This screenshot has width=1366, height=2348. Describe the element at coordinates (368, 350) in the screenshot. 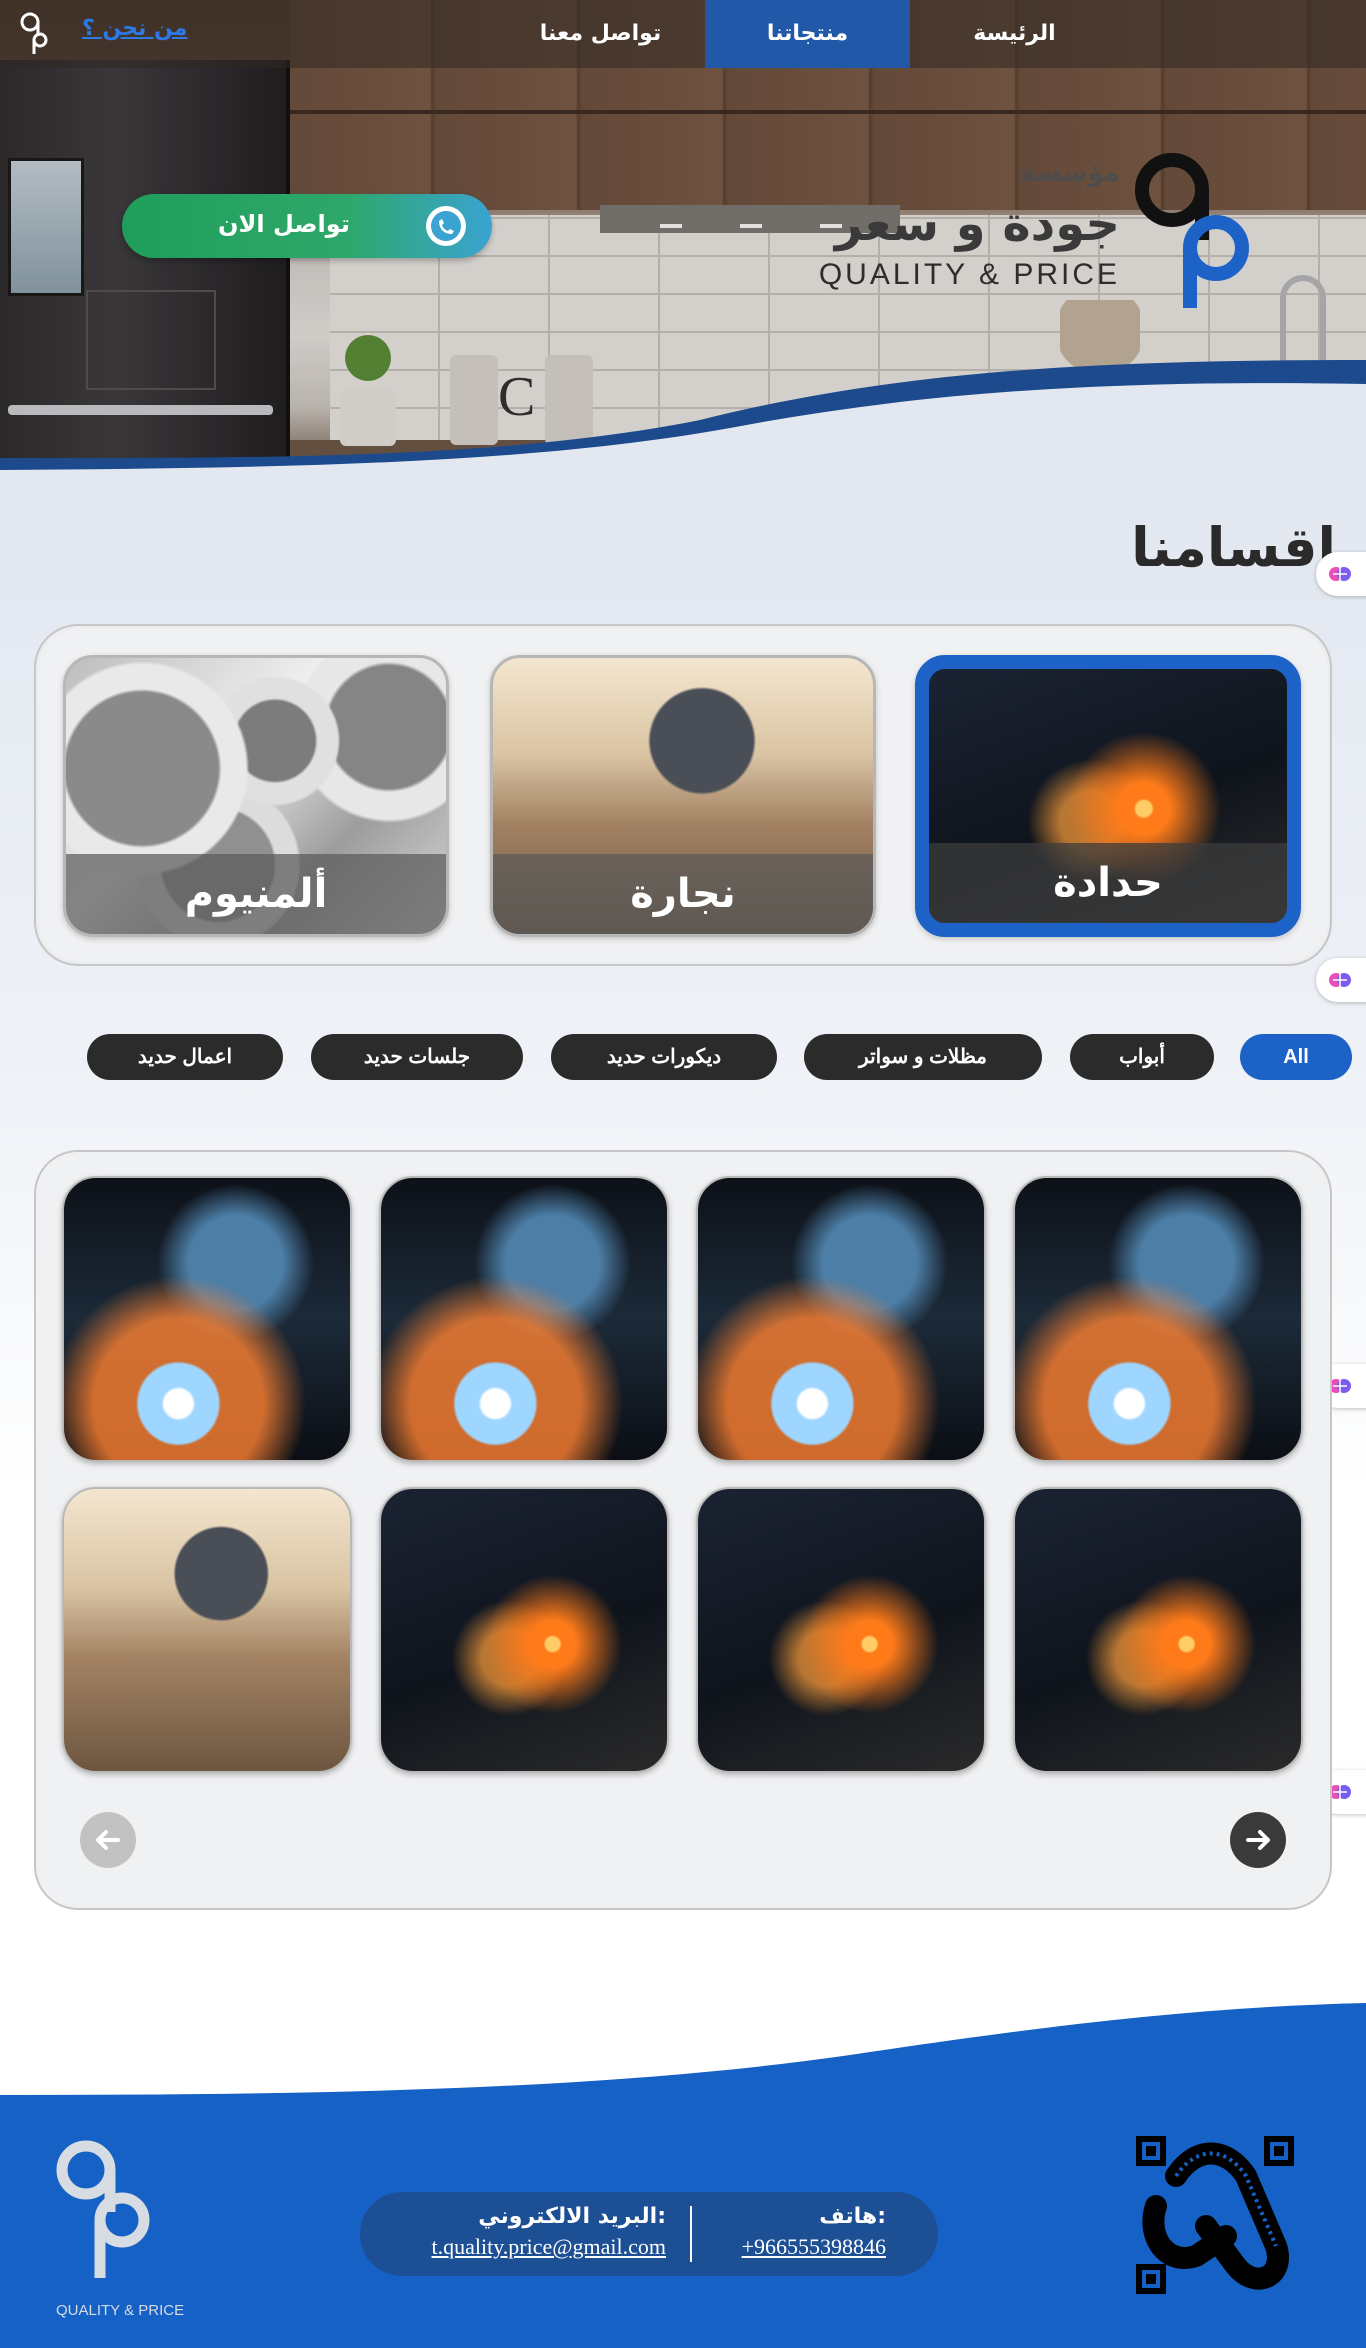

I see `plant` at that location.